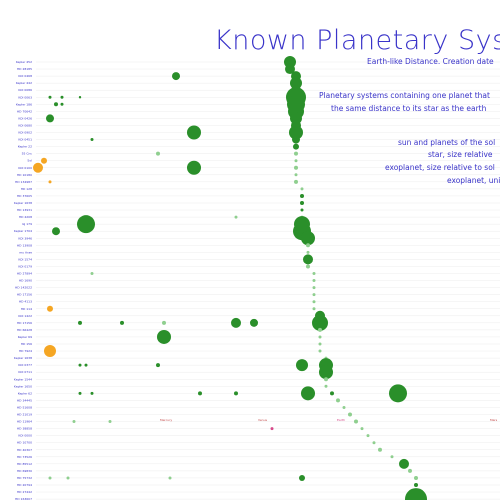 This screenshot has width=500, height=500. What do you see at coordinates (25, 281) in the screenshot?
I see `system-label: HD 1690` at bounding box center [25, 281].